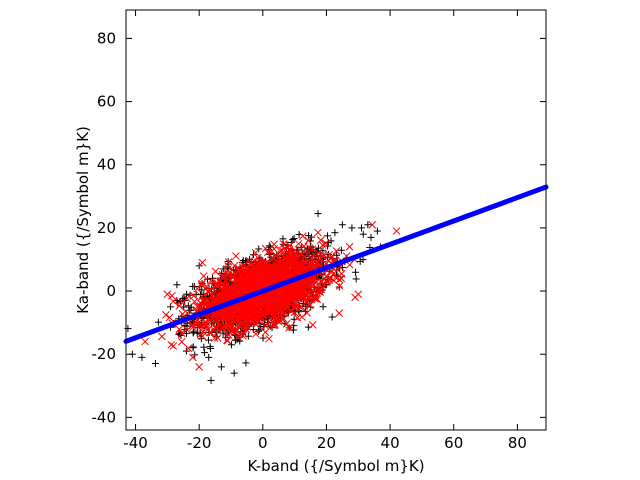  I want to click on y-tick-label: -40, so click(104, 417).